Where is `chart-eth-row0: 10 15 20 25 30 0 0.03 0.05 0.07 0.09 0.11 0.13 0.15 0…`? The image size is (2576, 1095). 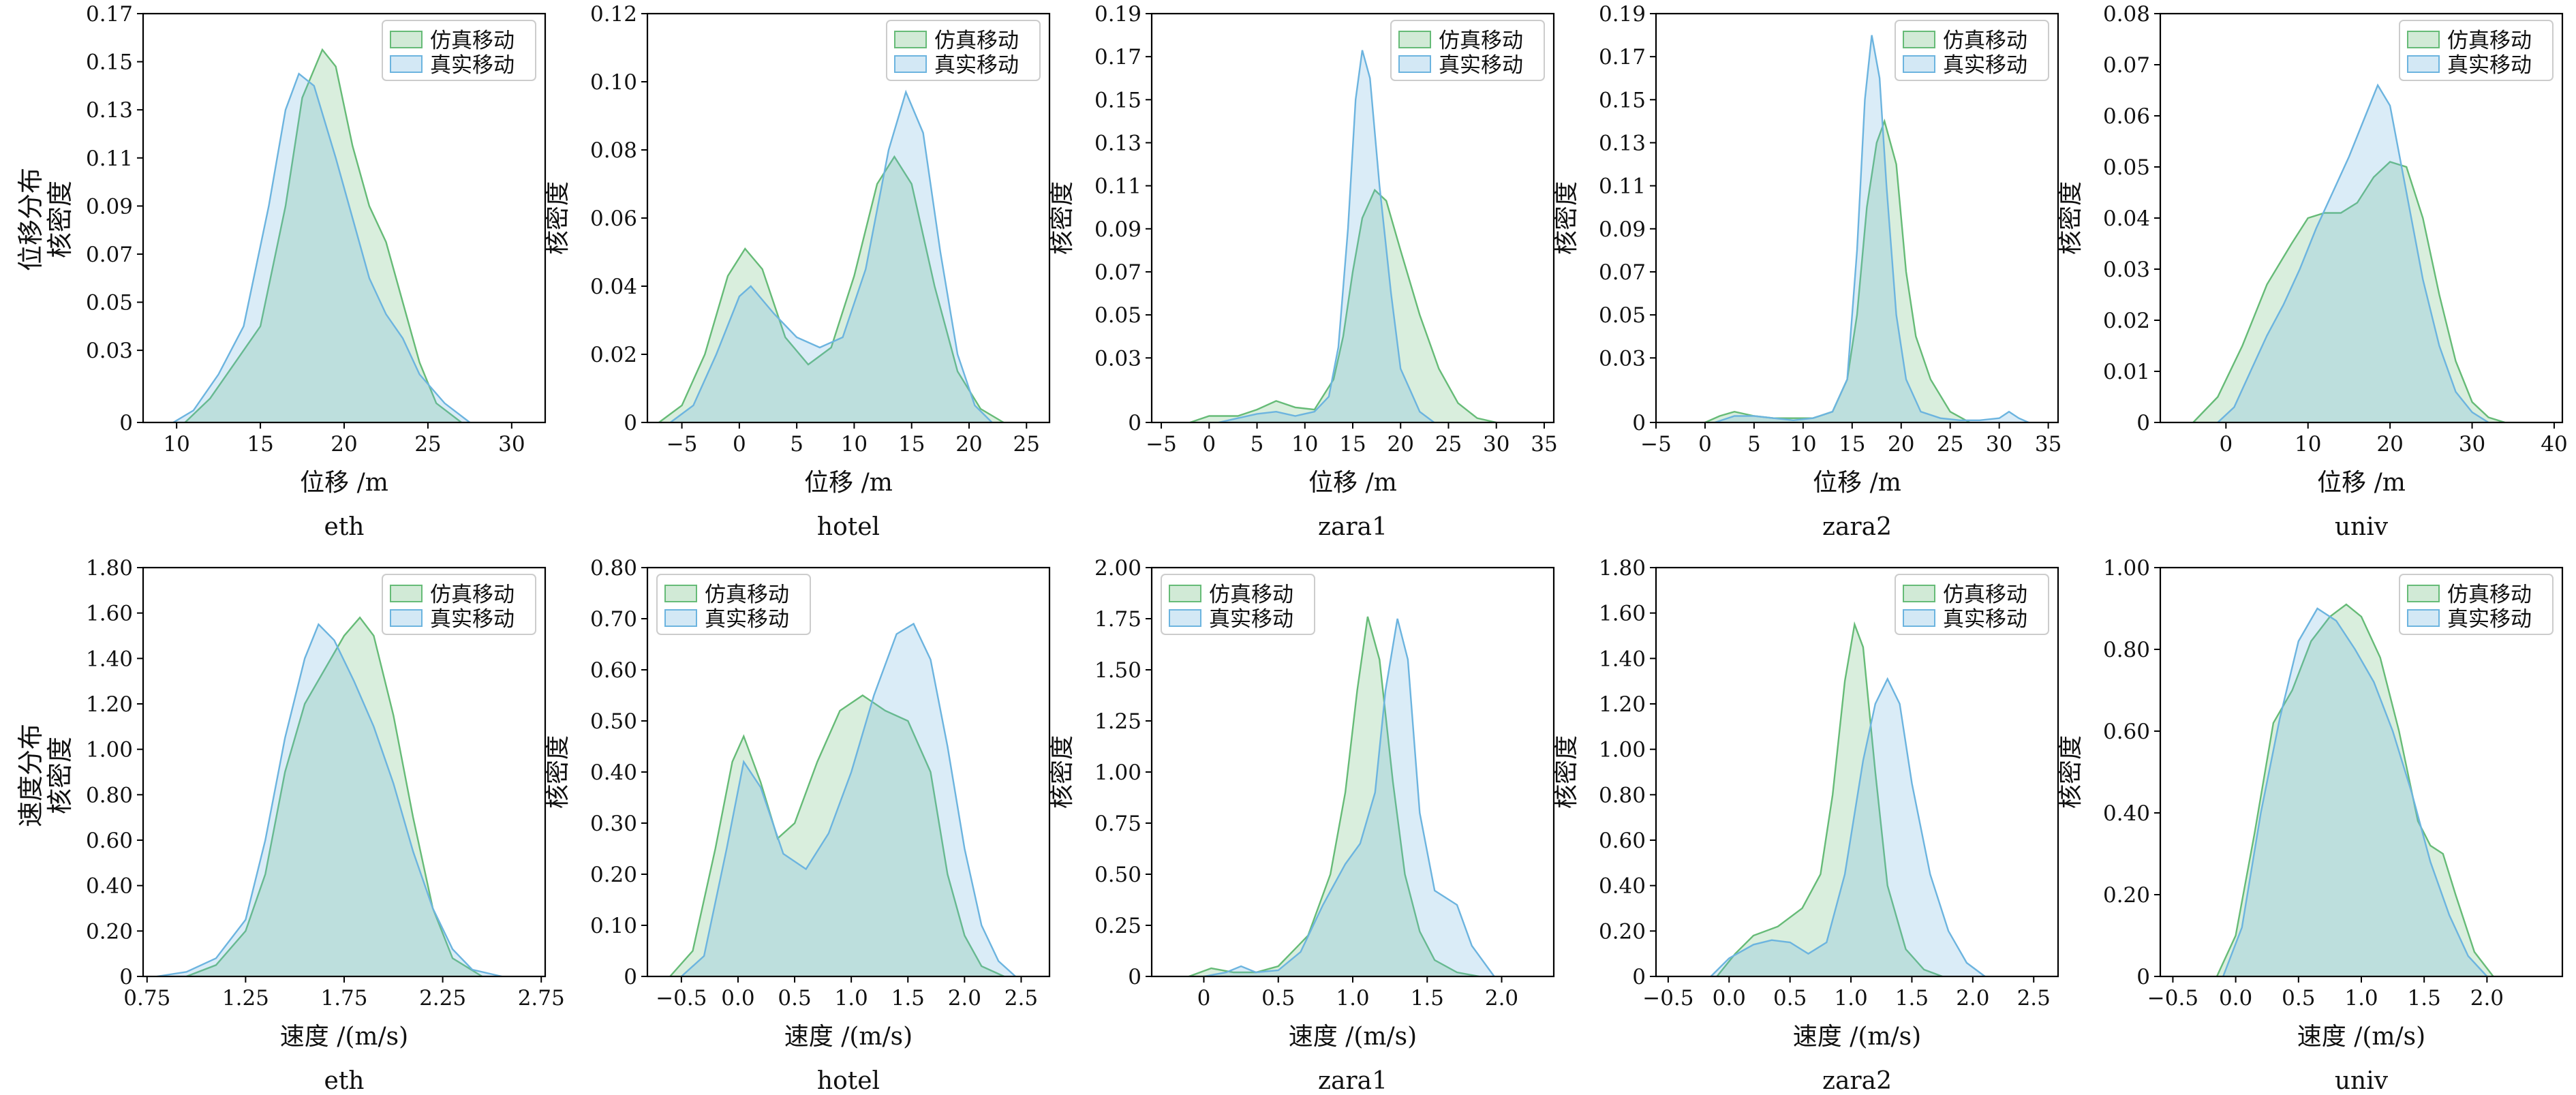
chart-eth-row0: 10 15 20 25 30 0 0.03 0.05 0.07 0.09 0.11 0.13 0.15 0… is located at coordinates (316, 271).